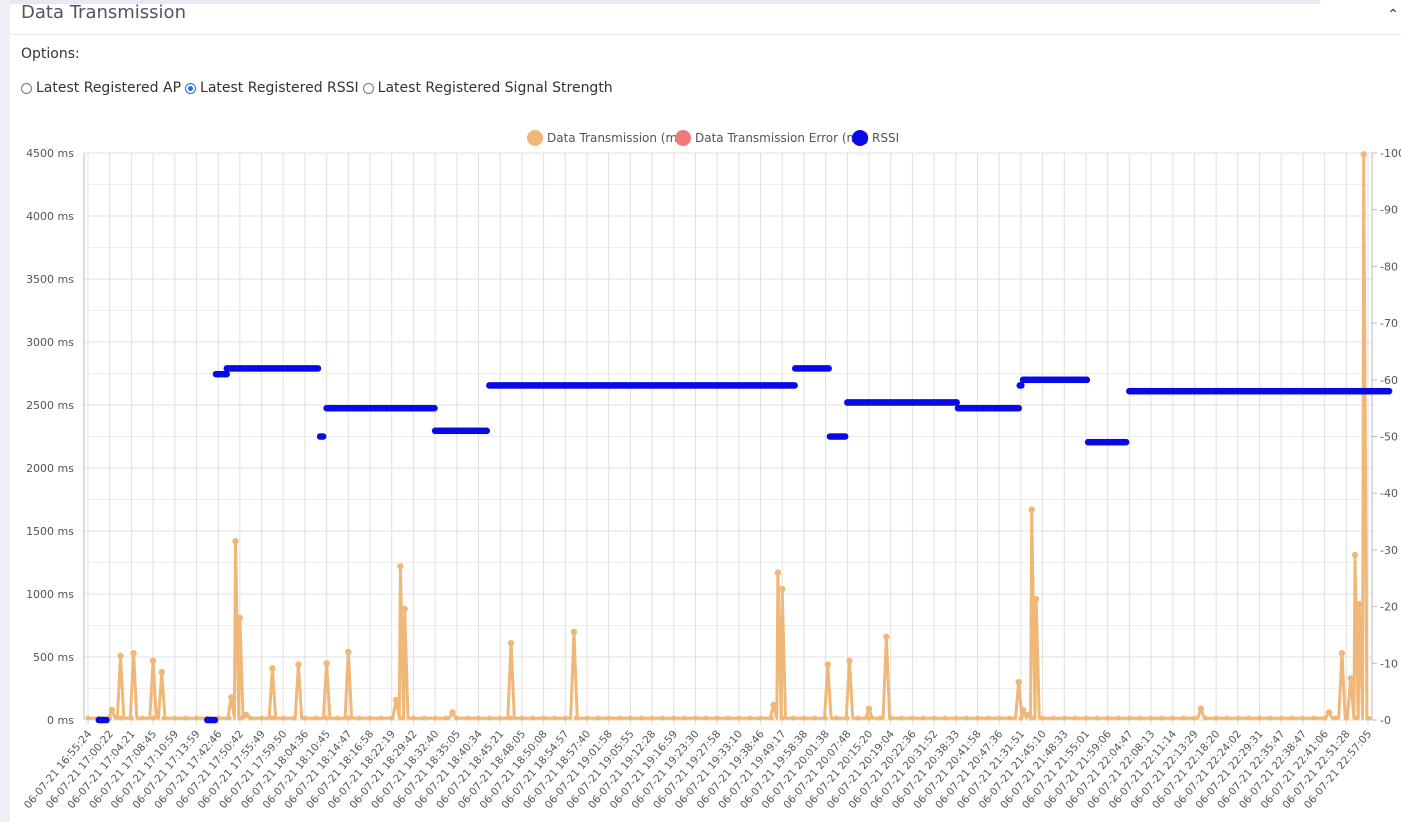 The height and width of the screenshot is (822, 1401). I want to click on radio-label-latest-signal-strength: Latest Registered Signal Strength, so click(495, 88).